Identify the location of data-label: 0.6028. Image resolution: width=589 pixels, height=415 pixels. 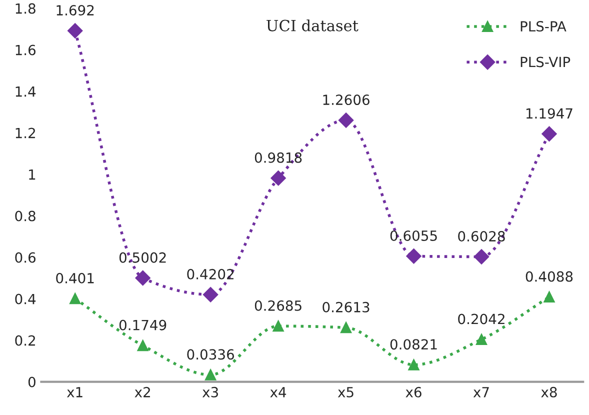
(481, 236).